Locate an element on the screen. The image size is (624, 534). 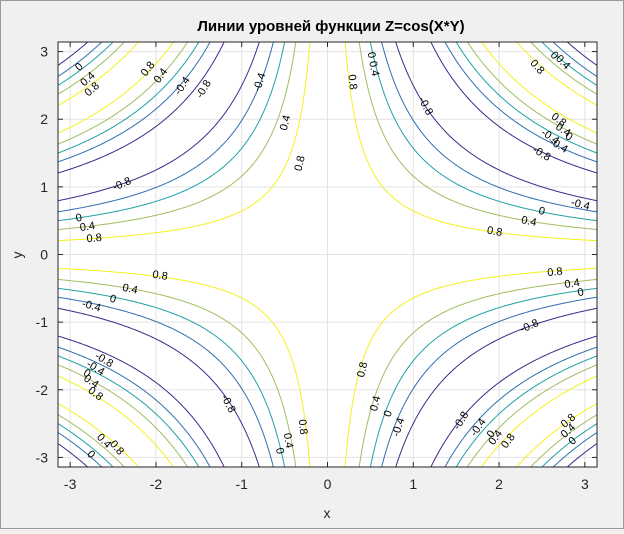
x-tick-label: 0 is located at coordinates (328, 484).